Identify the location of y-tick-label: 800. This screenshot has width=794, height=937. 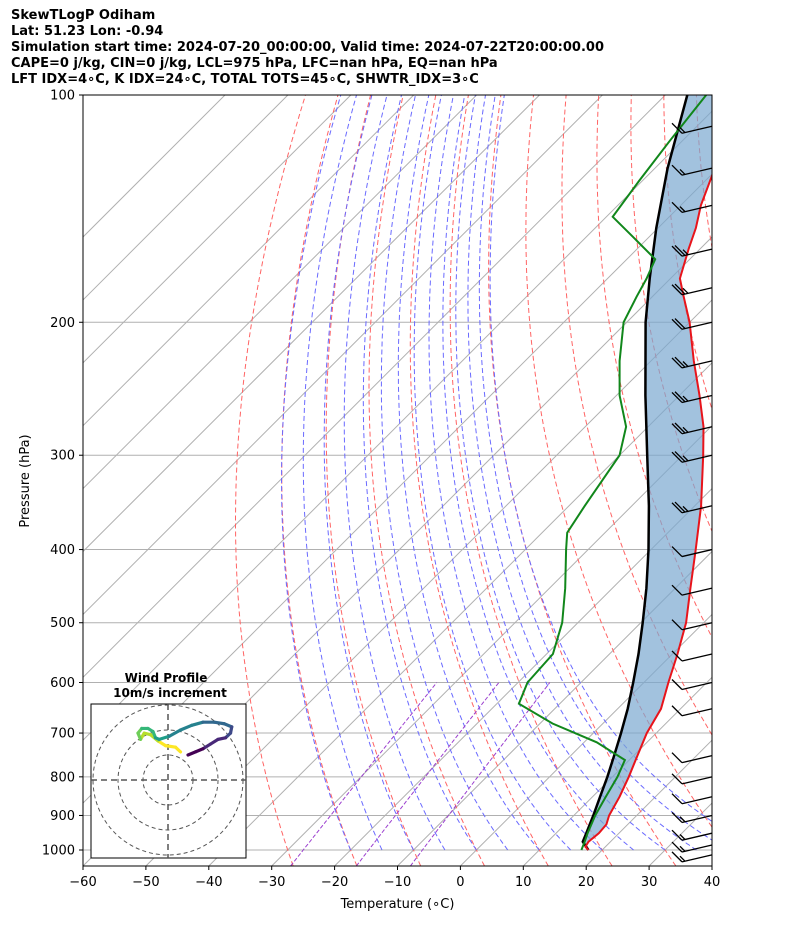
(62, 777).